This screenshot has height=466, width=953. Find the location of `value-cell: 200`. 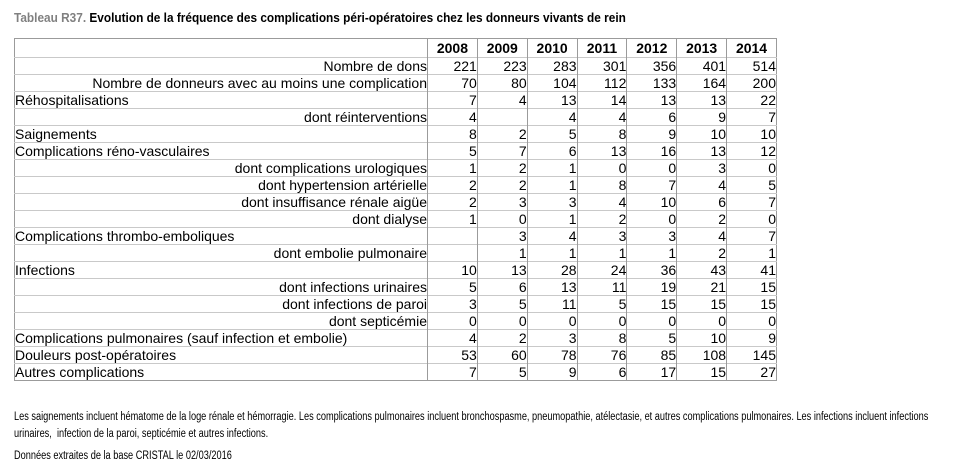

value-cell: 200 is located at coordinates (751, 83).